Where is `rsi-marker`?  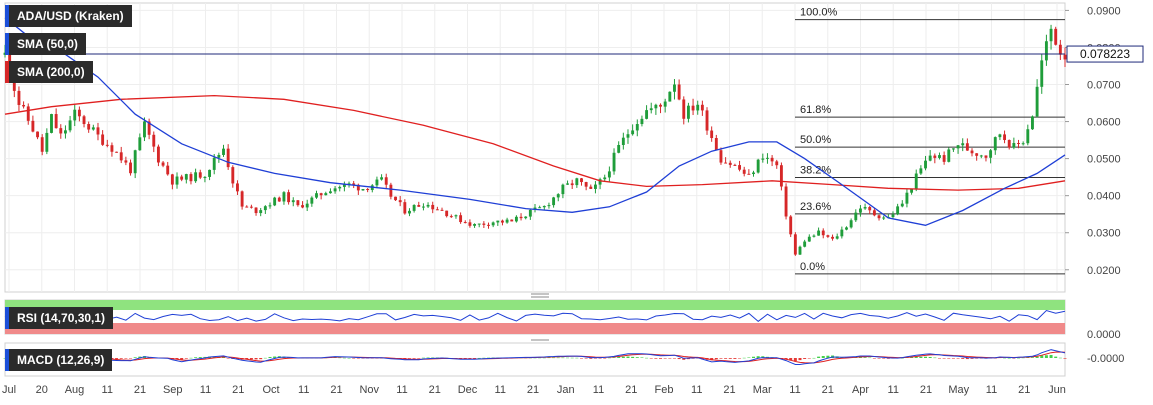
rsi-marker is located at coordinates (7, 318).